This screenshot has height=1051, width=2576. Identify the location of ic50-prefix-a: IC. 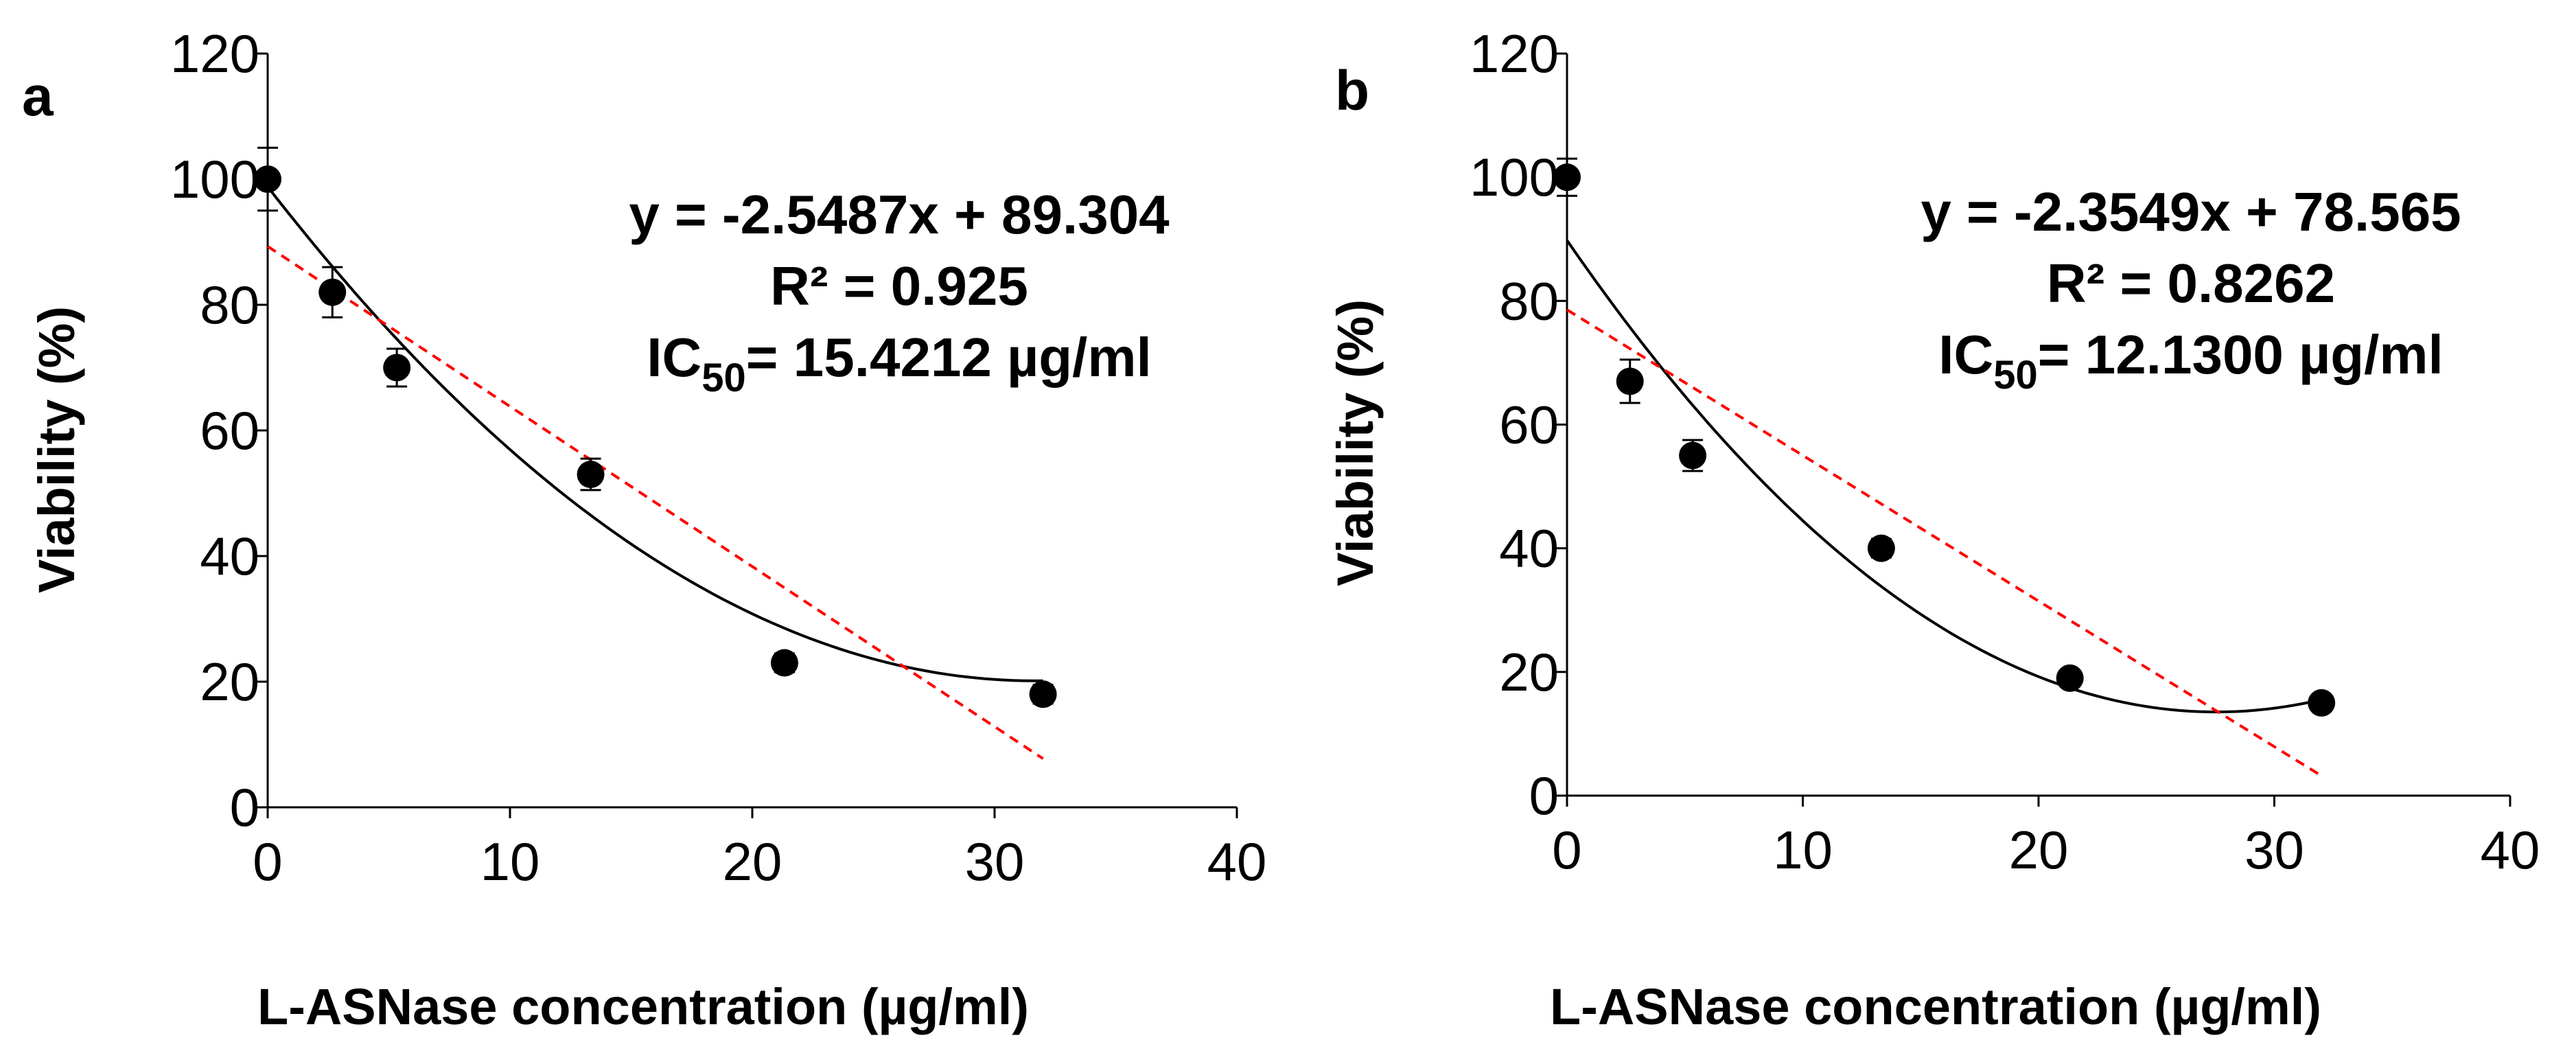
(674, 357).